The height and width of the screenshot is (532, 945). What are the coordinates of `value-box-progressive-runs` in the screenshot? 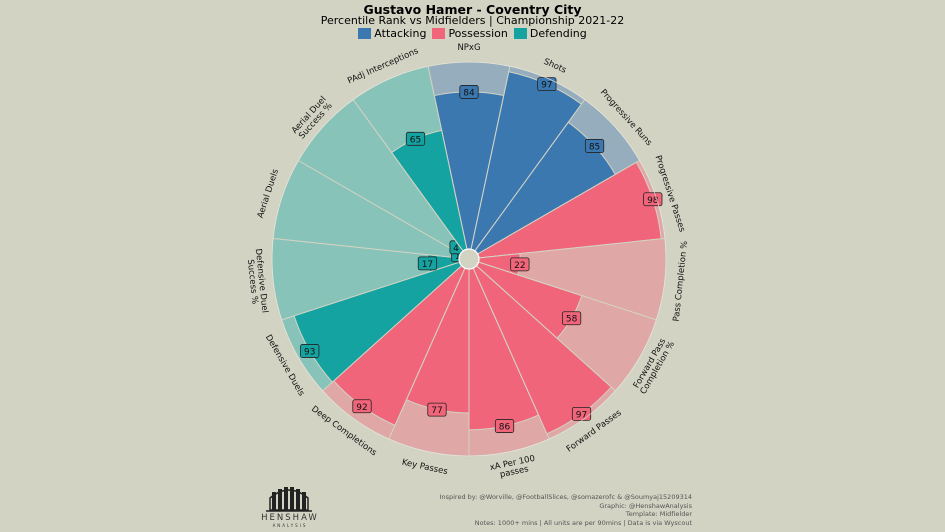 It's located at (594, 146).